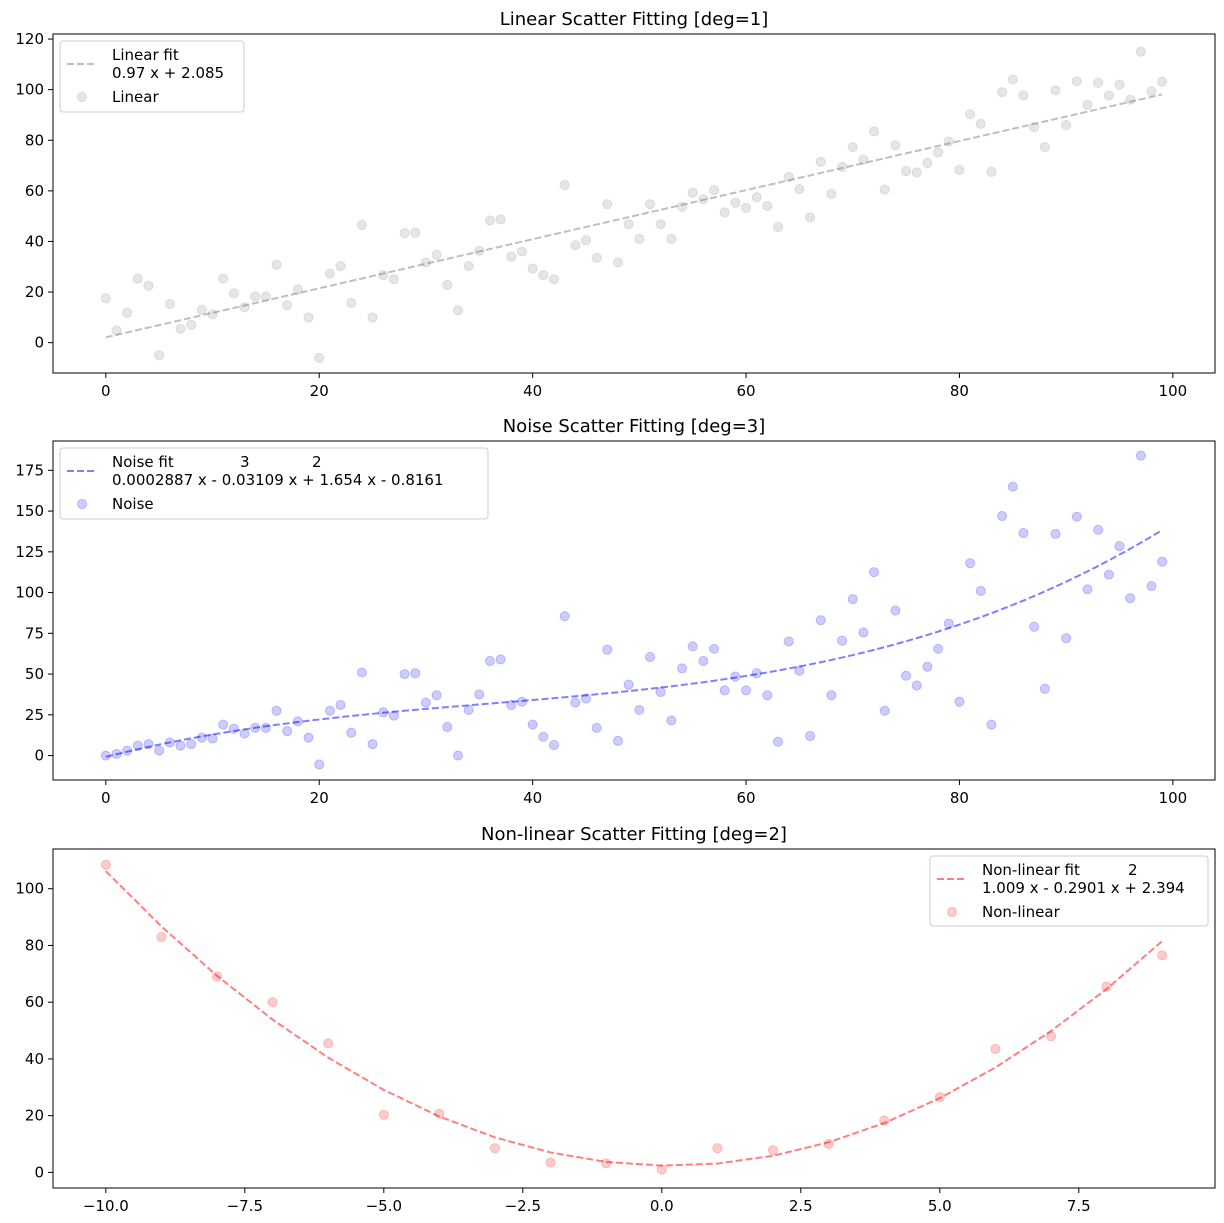 This screenshot has width=1224, height=1223. Describe the element at coordinates (82, 504) in the screenshot. I see `legend-marker-sample` at that location.